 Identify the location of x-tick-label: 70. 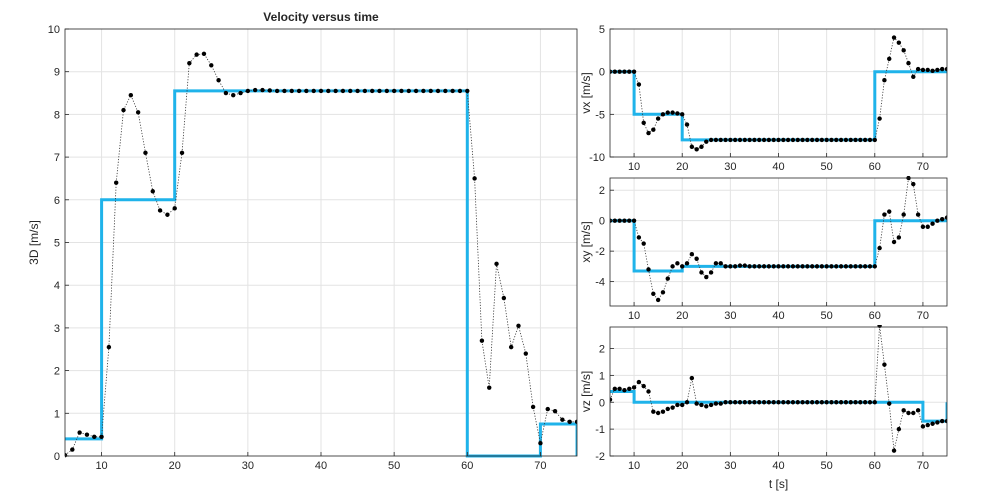
(923, 466).